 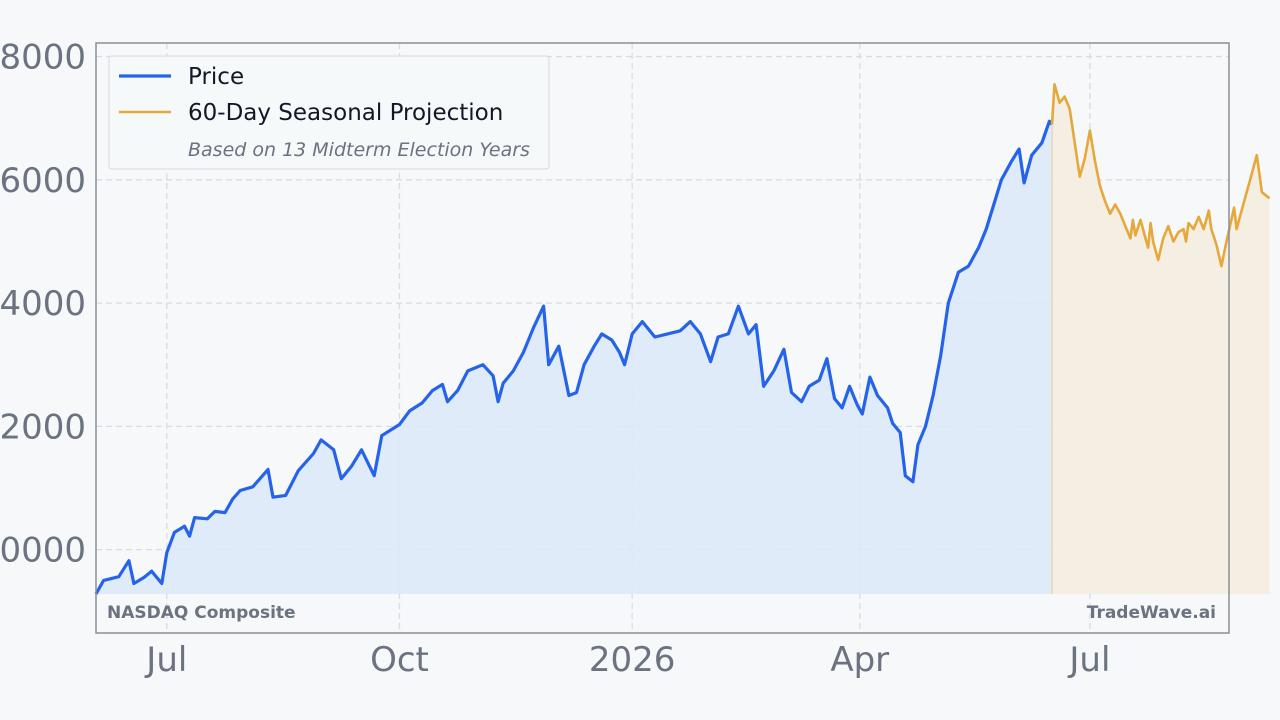 I want to click on y-tick-label: 14000, so click(x=43, y=304).